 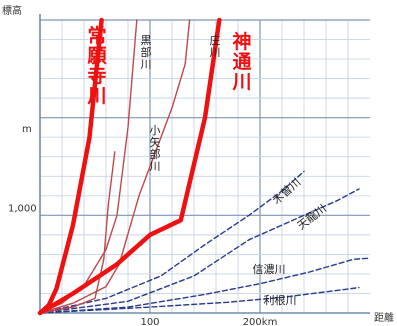 What do you see at coordinates (97, 56) in the screenshot?
I see `series-label-char: 願` at bounding box center [97, 56].